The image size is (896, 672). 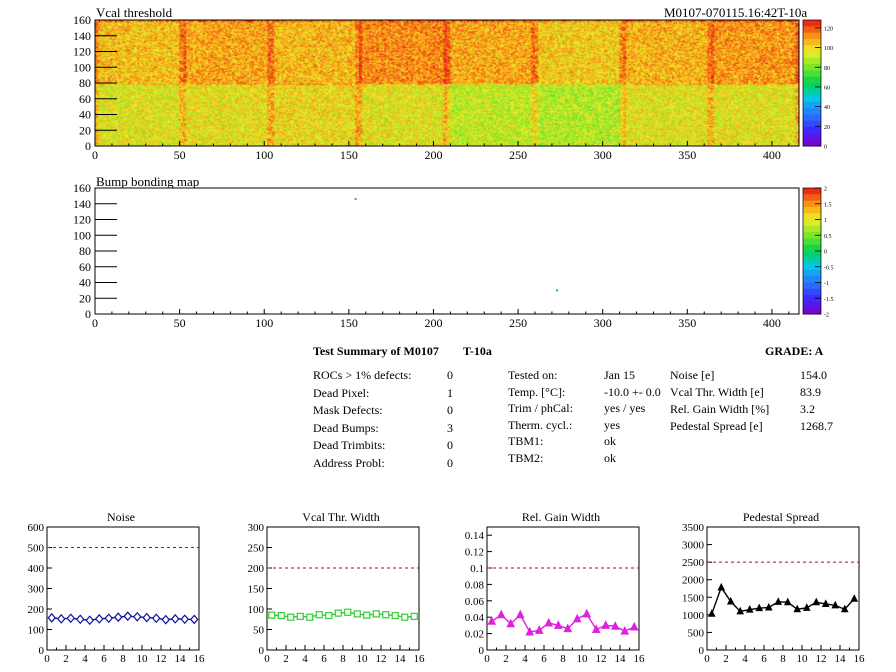 I want to click on chart-pedestal-ytick-label: 3500, so click(x=693, y=528).